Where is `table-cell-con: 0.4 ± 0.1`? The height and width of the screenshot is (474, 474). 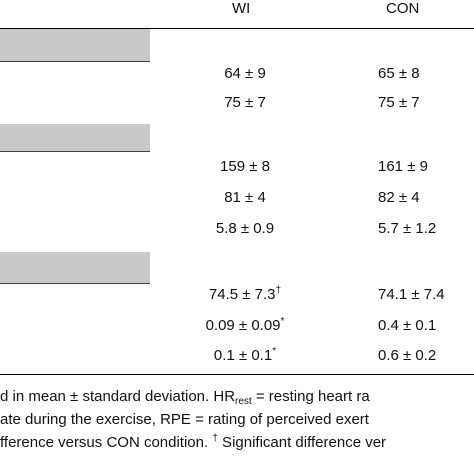
table-cell-con: 0.4 ± 0.1 is located at coordinates (407, 325).